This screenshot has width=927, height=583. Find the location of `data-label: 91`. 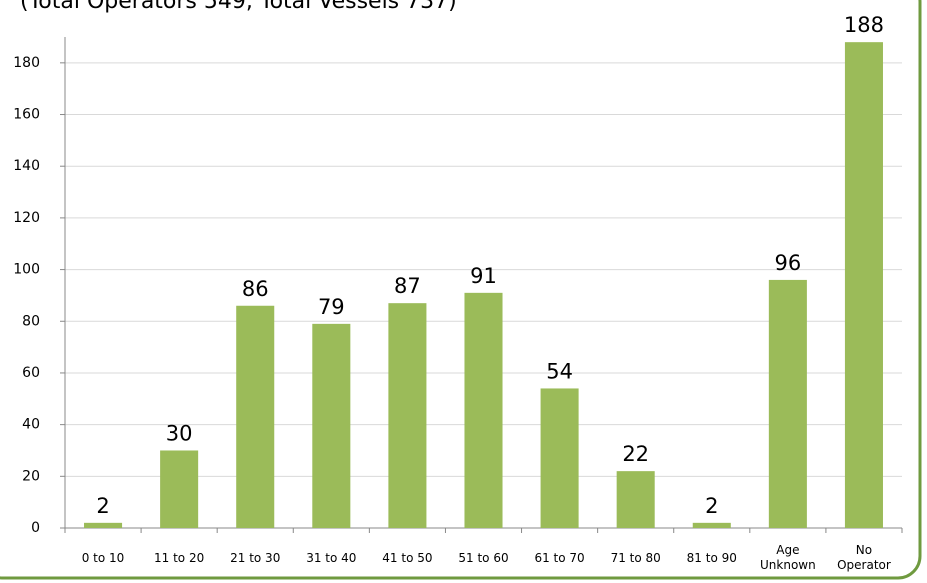

data-label: 91 is located at coordinates (483, 276).